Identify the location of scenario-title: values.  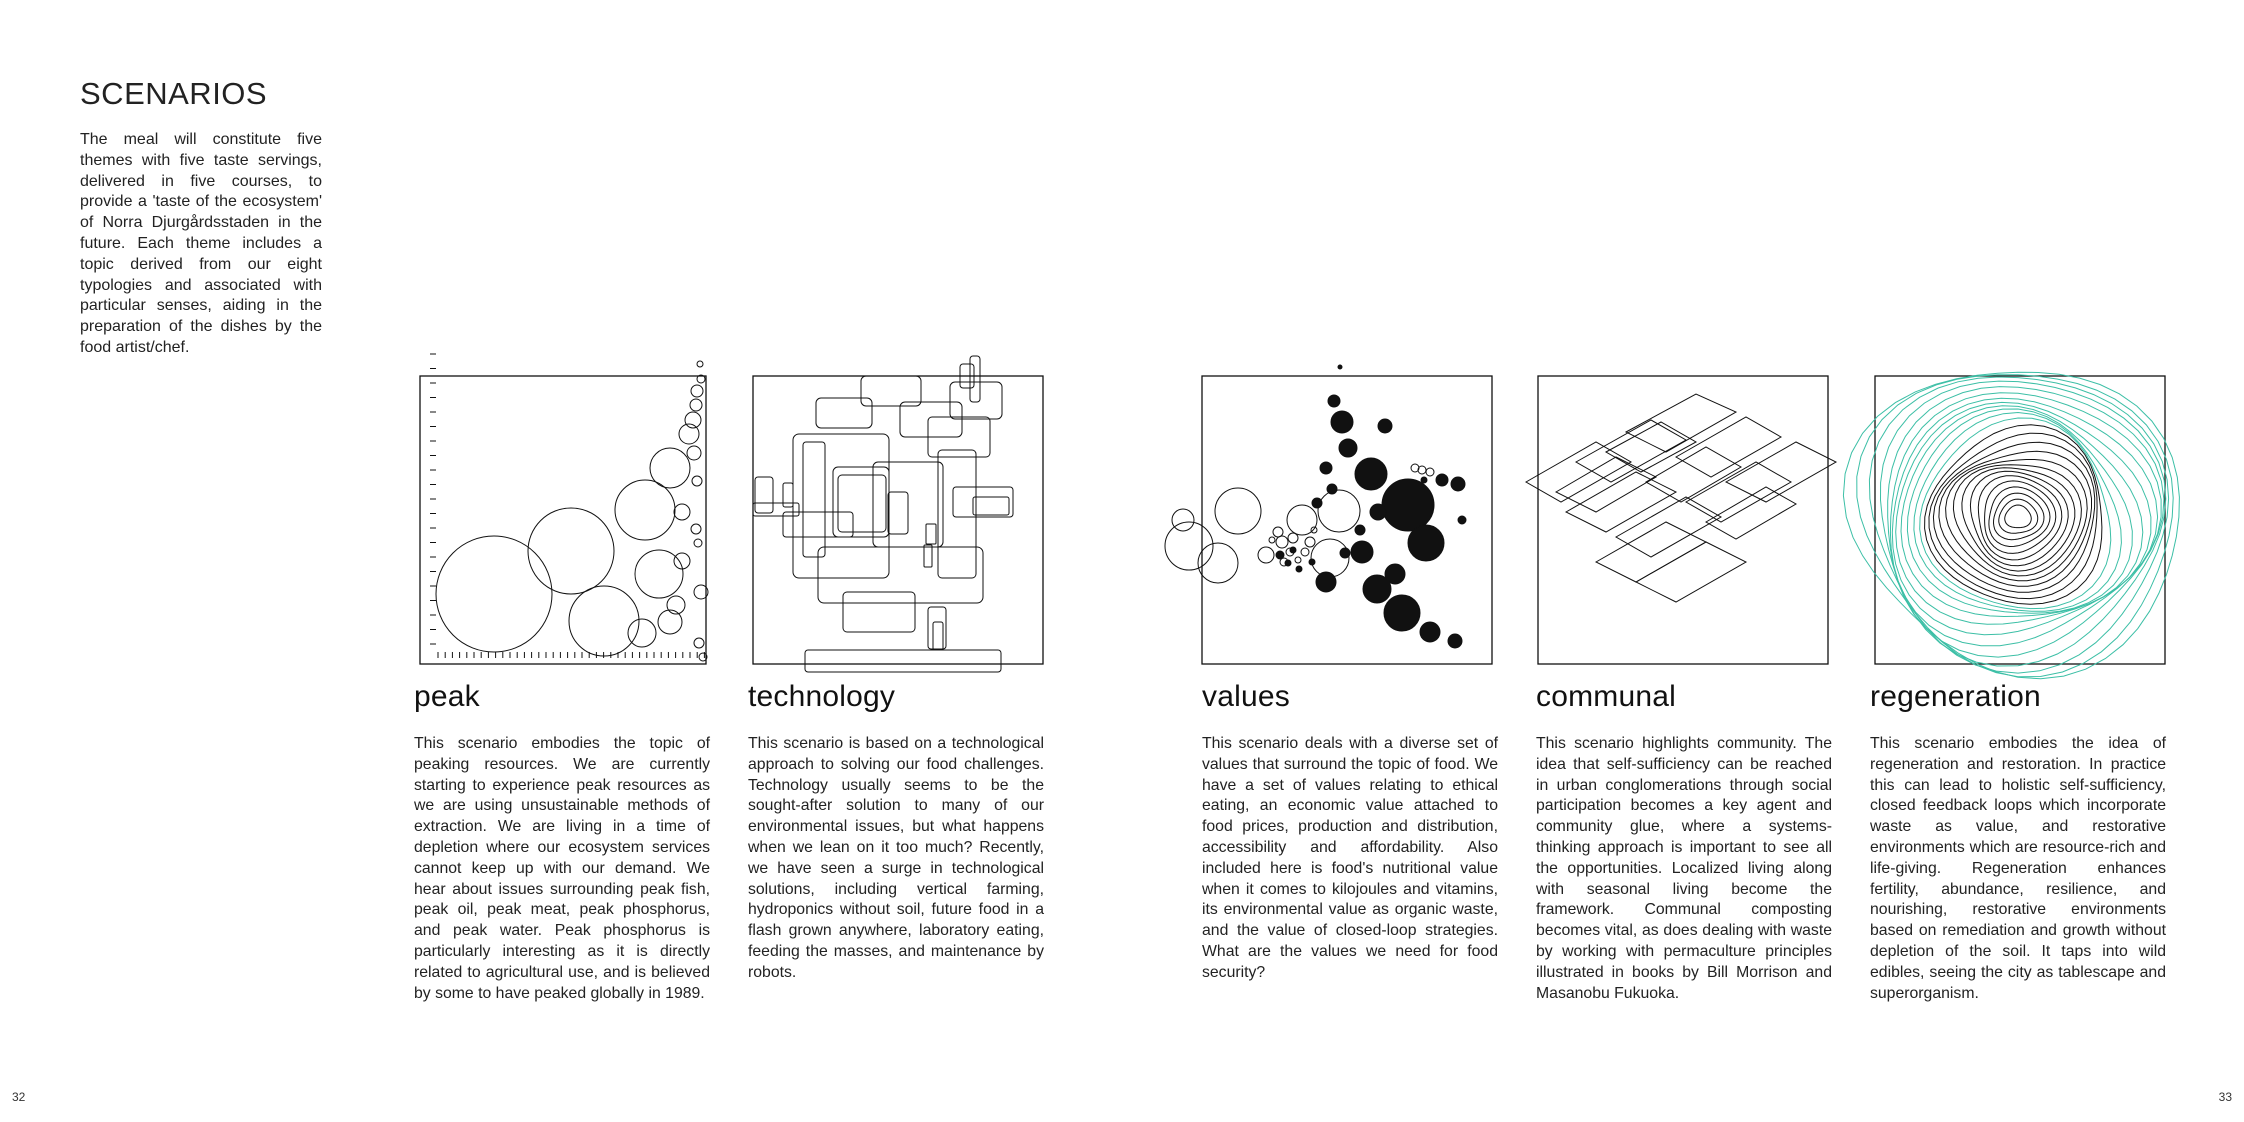
(1246, 697).